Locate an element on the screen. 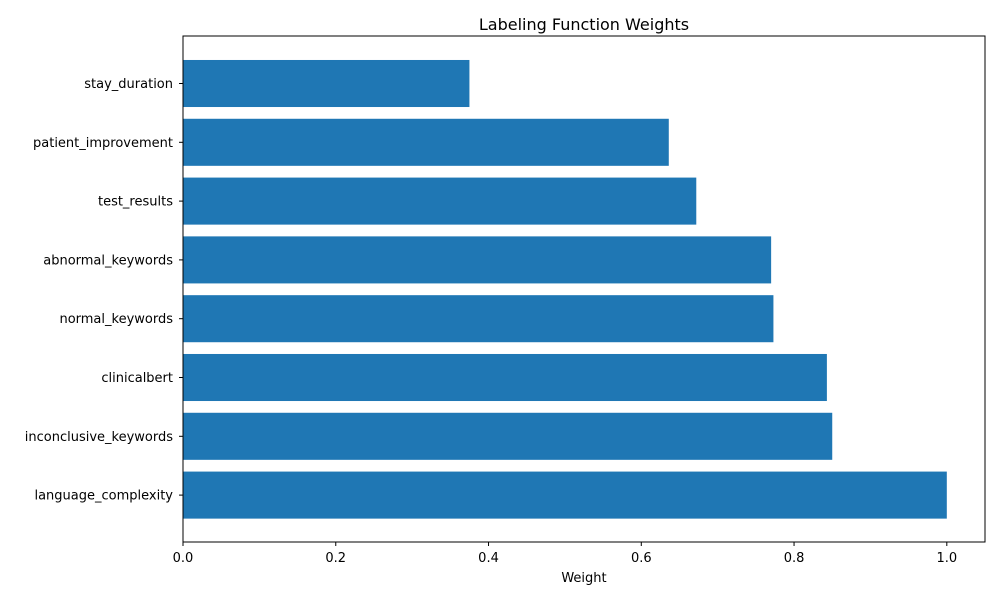  bar-stay-duration is located at coordinates (326, 83).